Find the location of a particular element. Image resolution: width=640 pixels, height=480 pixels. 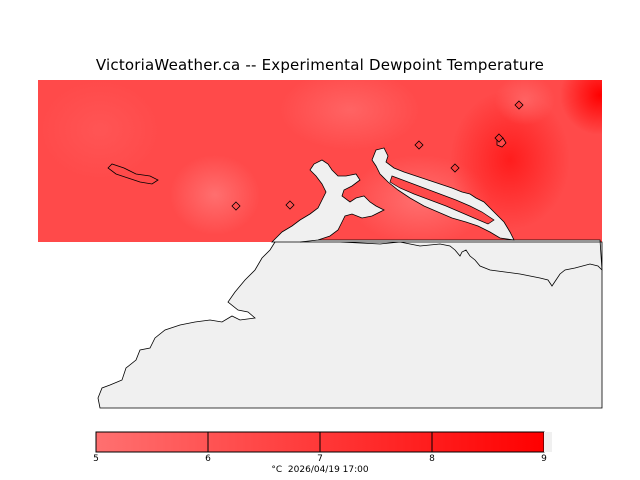

legend-colorbar is located at coordinates (323, 442).